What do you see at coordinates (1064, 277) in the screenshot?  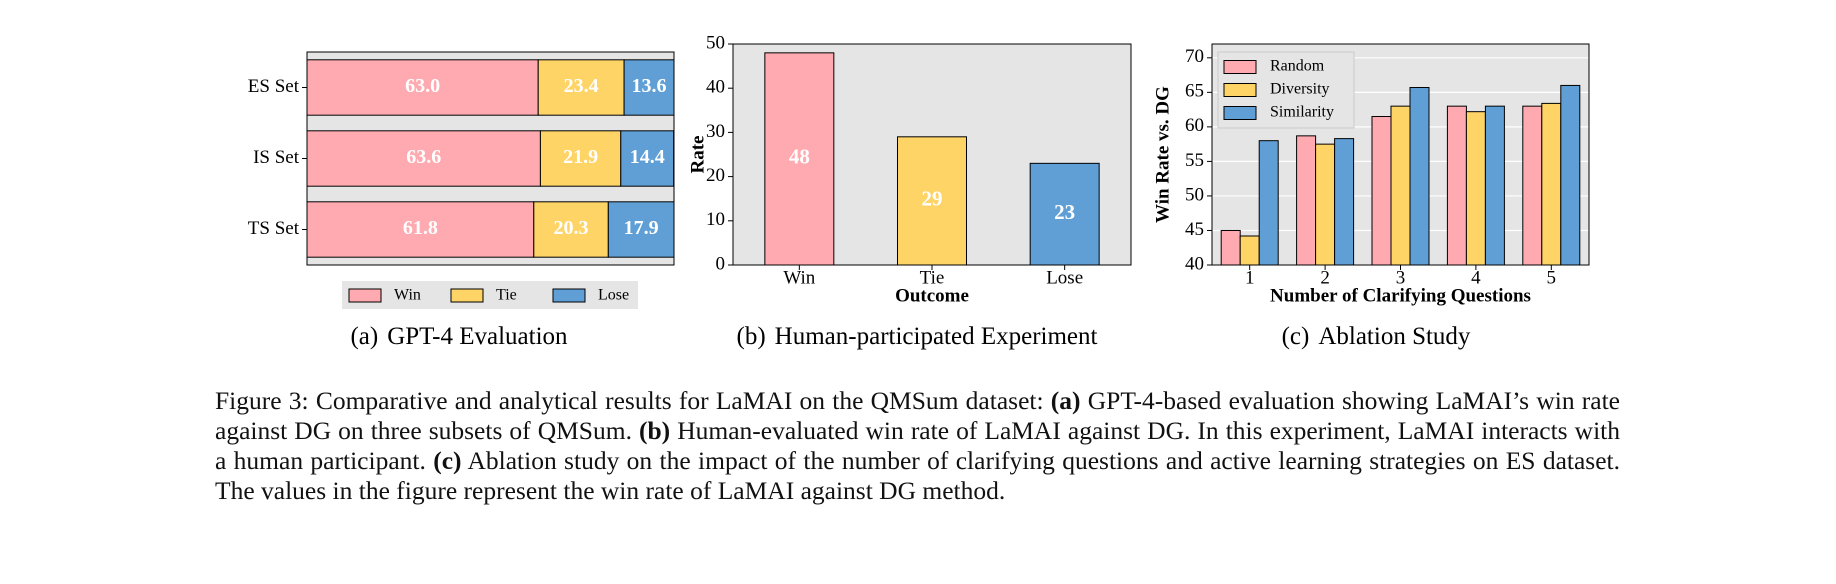 I see `x-tick-label: Lose` at bounding box center [1064, 277].